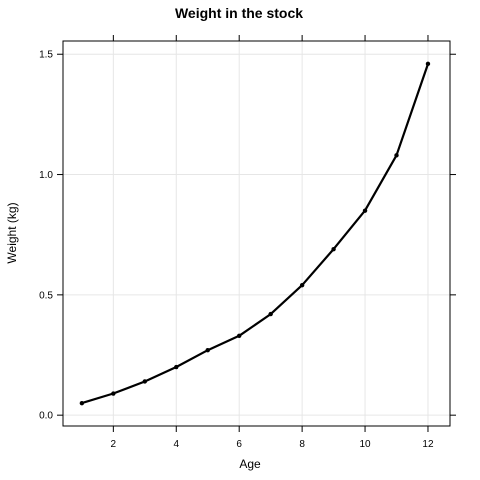 The height and width of the screenshot is (480, 480). I want to click on x-tick-label: 10, so click(365, 444).